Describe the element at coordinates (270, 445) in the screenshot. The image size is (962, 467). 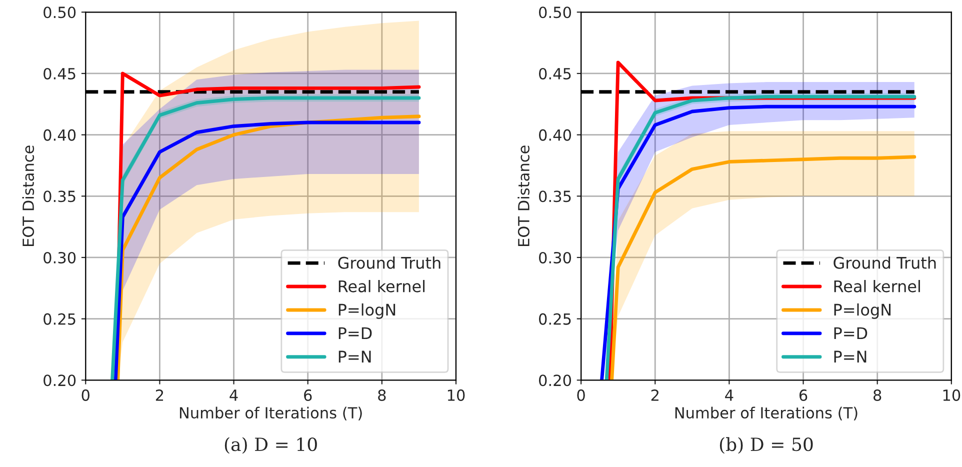
I see `text: (a) D = 10` at that location.